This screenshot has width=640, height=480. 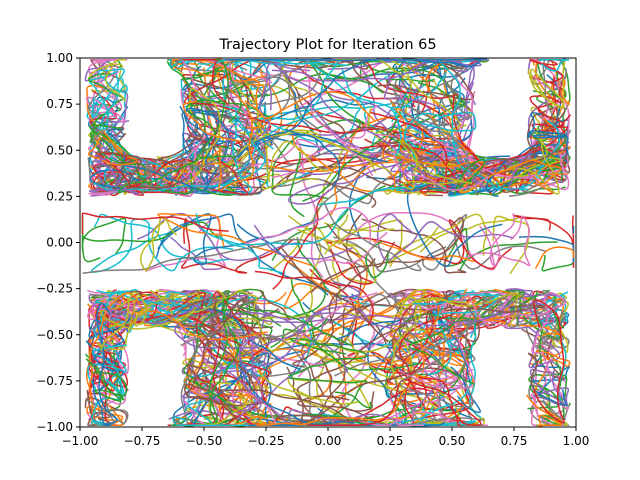 I want to click on x-tick-label: −1.00, so click(x=80, y=441).